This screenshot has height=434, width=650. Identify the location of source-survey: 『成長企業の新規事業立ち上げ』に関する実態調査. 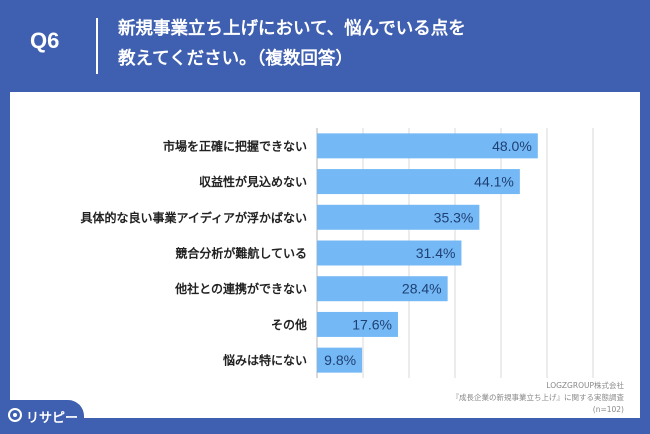
(538, 397).